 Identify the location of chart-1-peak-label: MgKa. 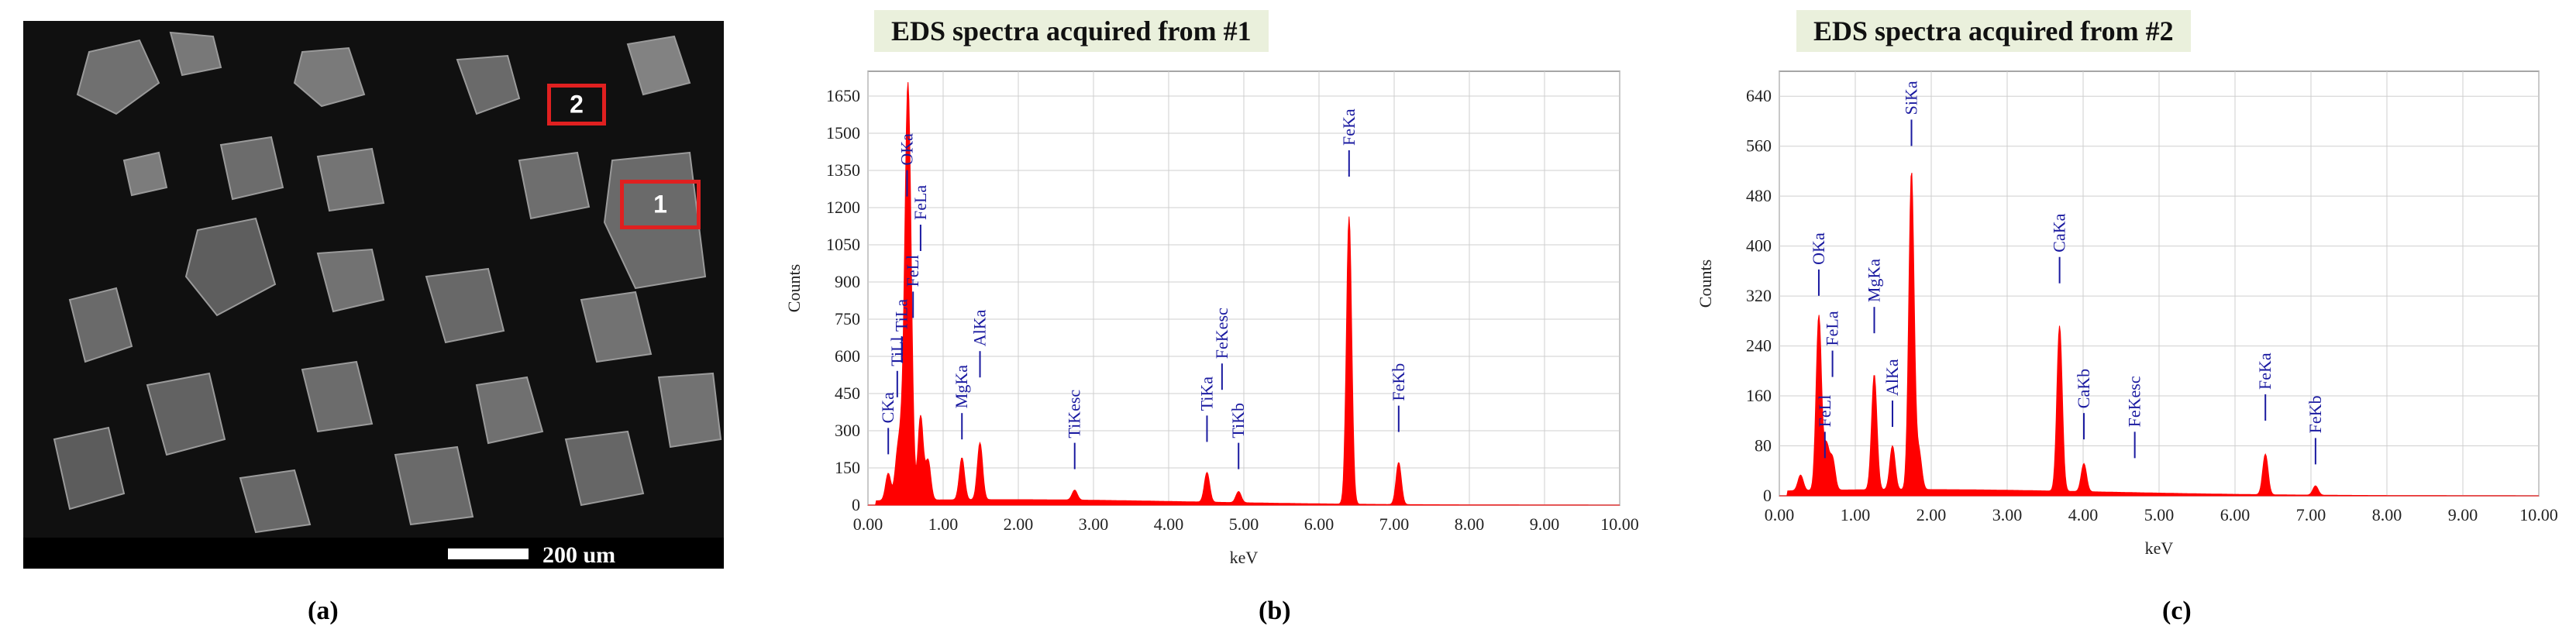
(961, 386).